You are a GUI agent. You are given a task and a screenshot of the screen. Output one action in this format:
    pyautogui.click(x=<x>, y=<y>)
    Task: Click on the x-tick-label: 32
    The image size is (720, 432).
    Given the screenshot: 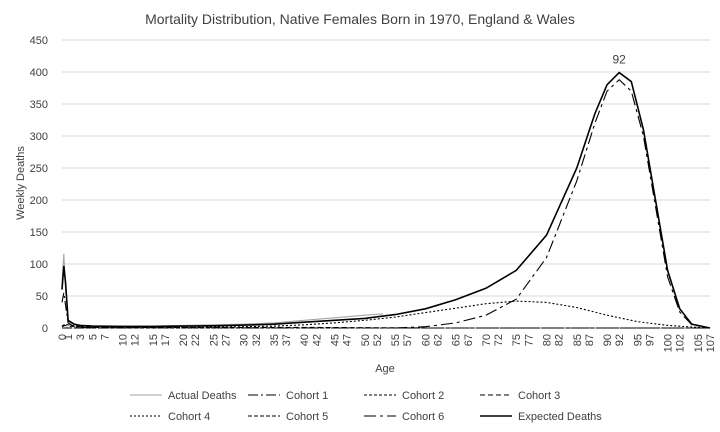 What is the action you would take?
    pyautogui.click(x=257, y=340)
    